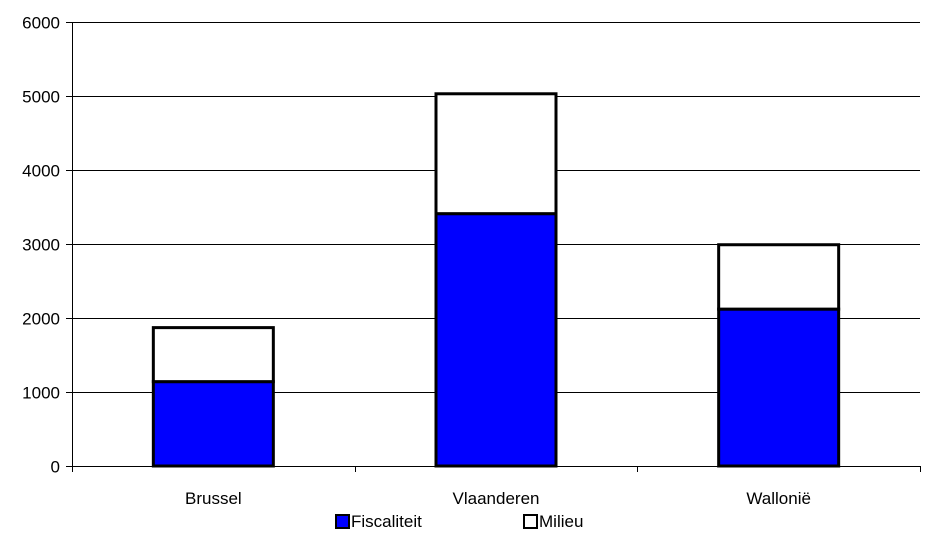 The image size is (933, 539). Describe the element at coordinates (41, 393) in the screenshot. I see `y-tick-label: 1000` at that location.